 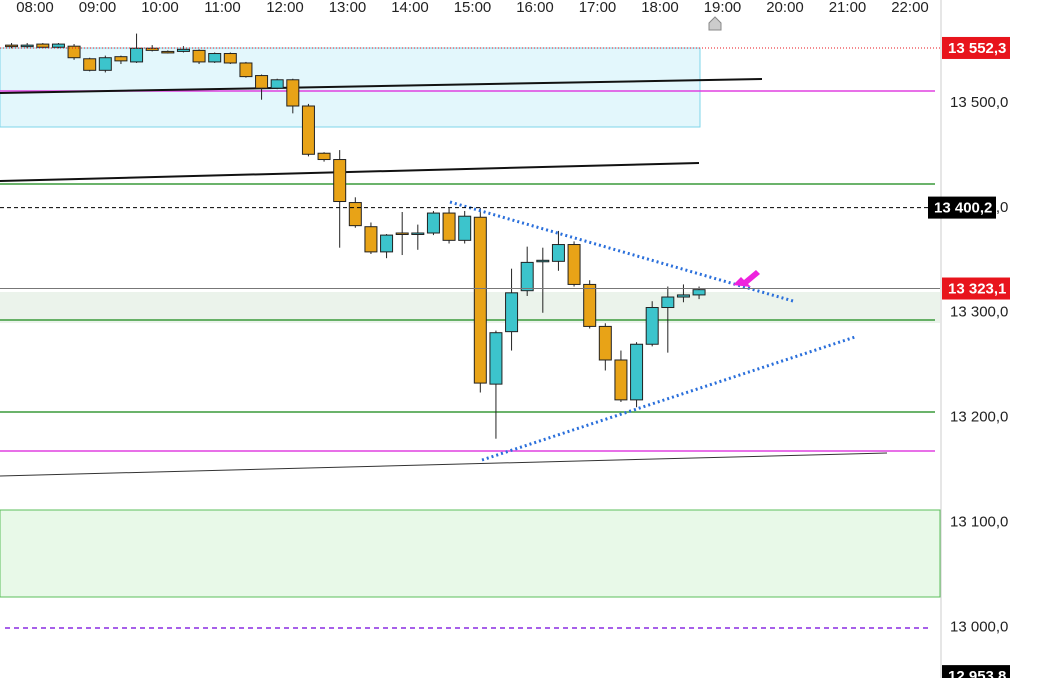 I want to click on x-tick-label: 16:00, so click(x=535, y=8).